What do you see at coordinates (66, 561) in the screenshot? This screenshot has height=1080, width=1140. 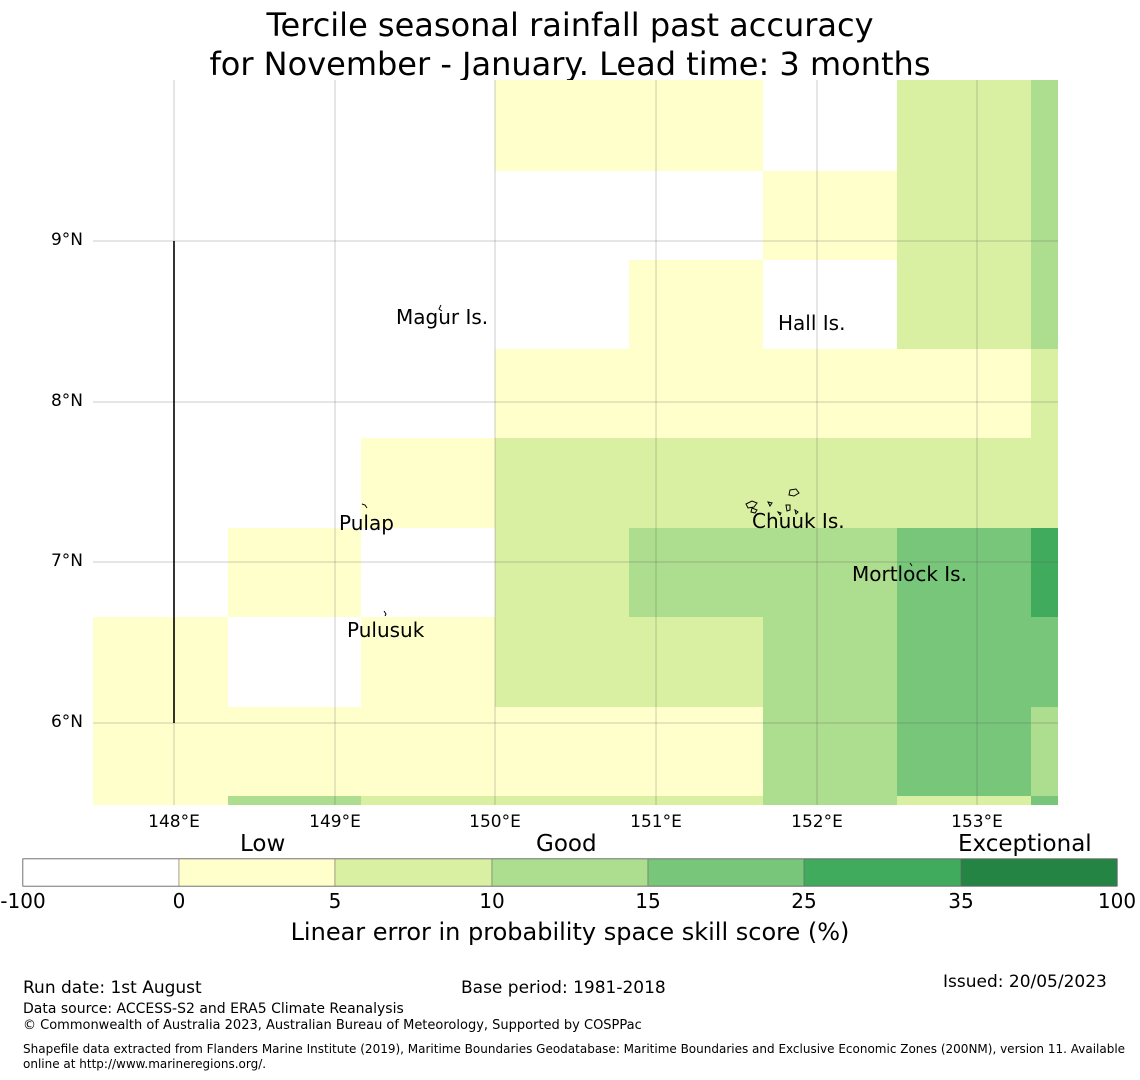 I see `lat-tick-7n: 7°N` at bounding box center [66, 561].